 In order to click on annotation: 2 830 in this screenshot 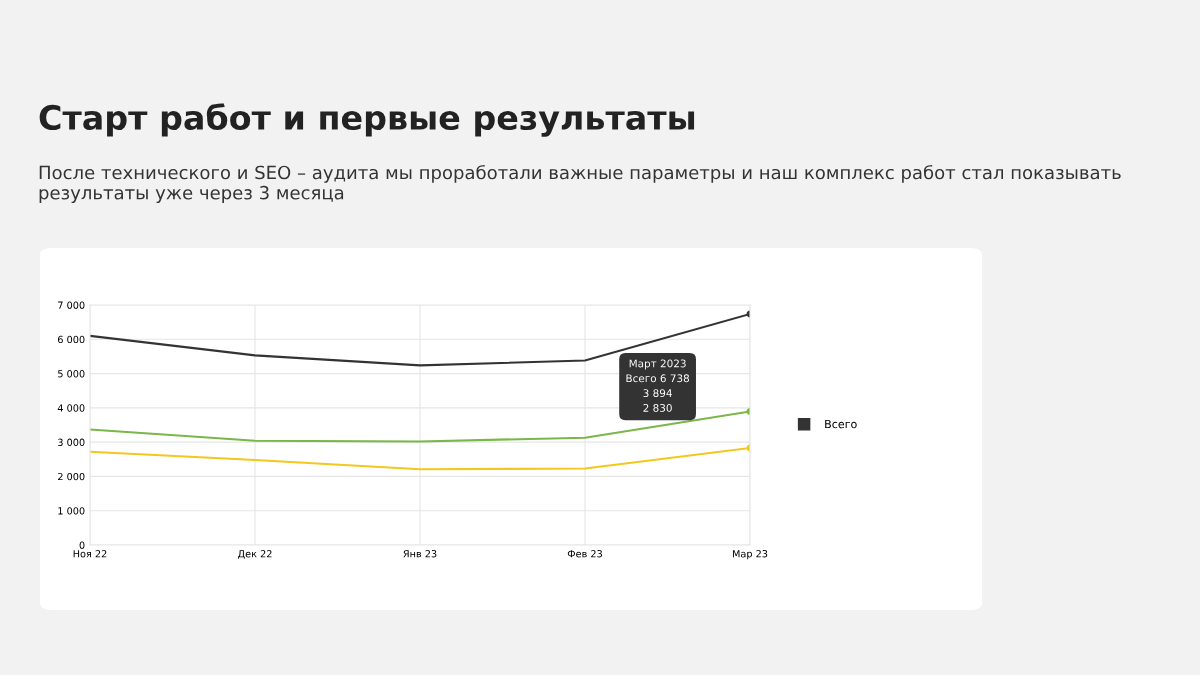, I will do `click(657, 407)`.